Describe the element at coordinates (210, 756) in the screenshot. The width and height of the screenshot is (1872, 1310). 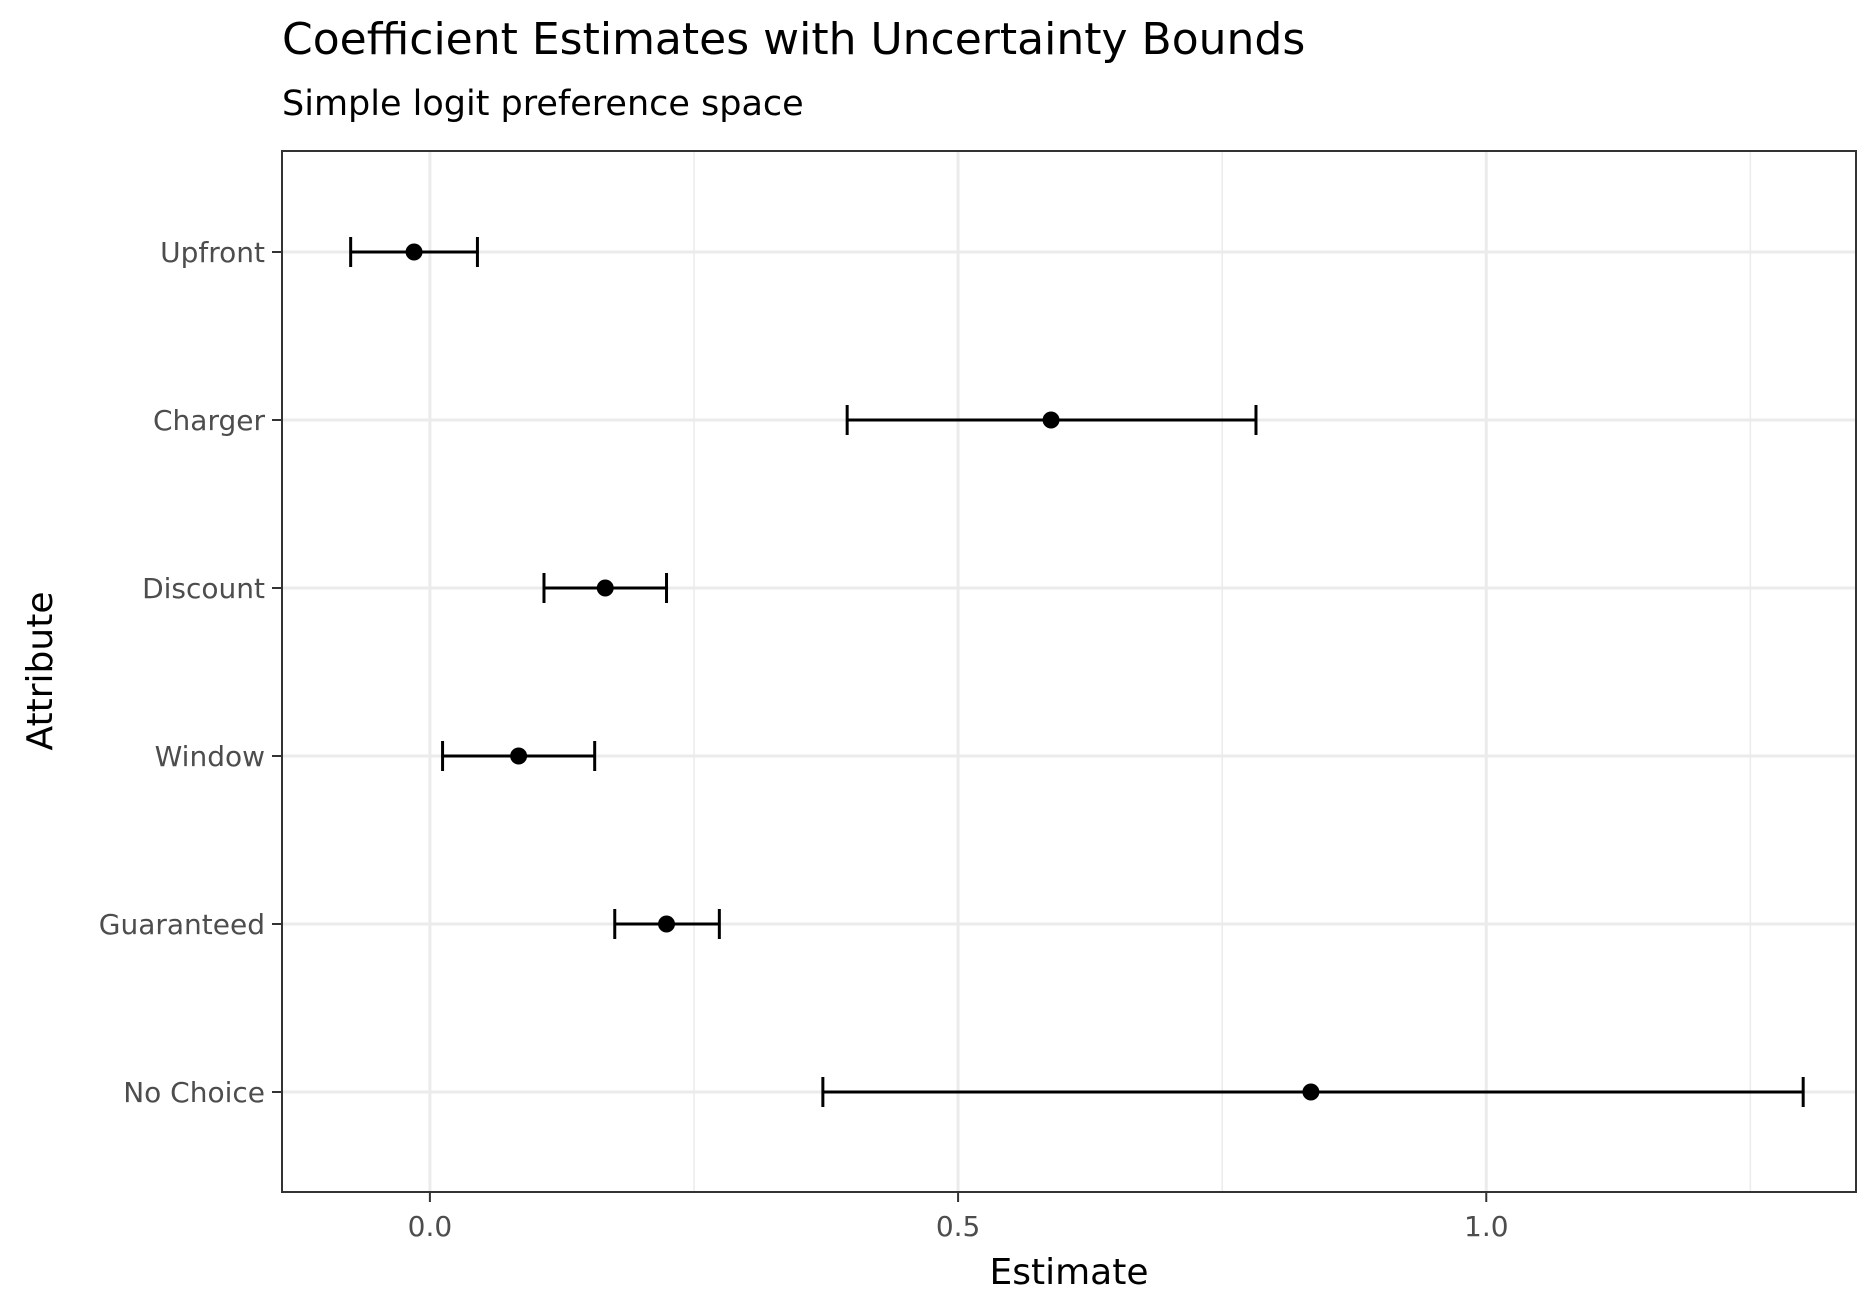
I see `y-tick-label: Window` at that location.